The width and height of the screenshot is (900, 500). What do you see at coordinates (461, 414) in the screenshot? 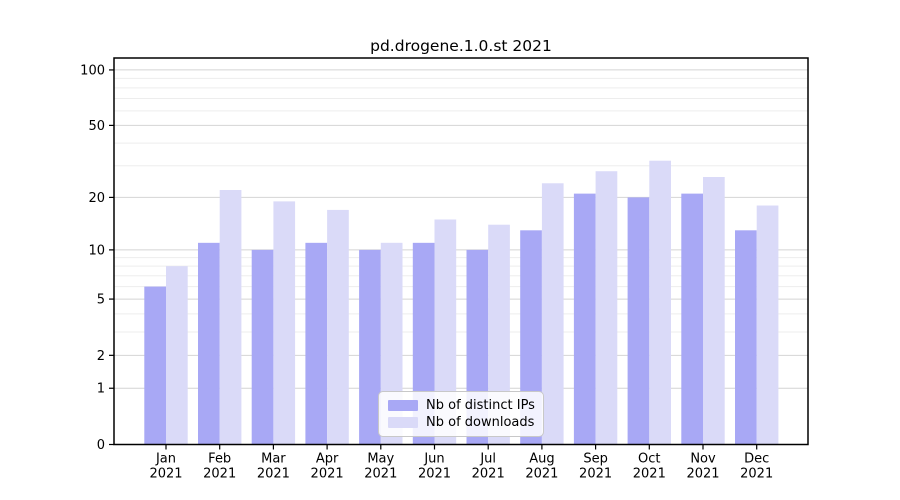
I see `legend: Nb of distinct IPs Nb of downloads` at bounding box center [461, 414].